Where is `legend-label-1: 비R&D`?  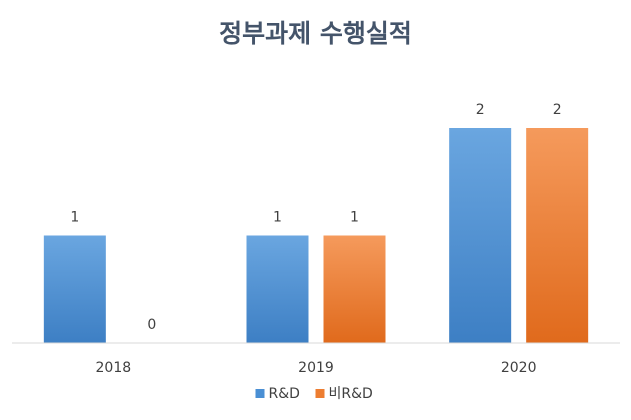 legend-label-1: 비R&D is located at coordinates (351, 394).